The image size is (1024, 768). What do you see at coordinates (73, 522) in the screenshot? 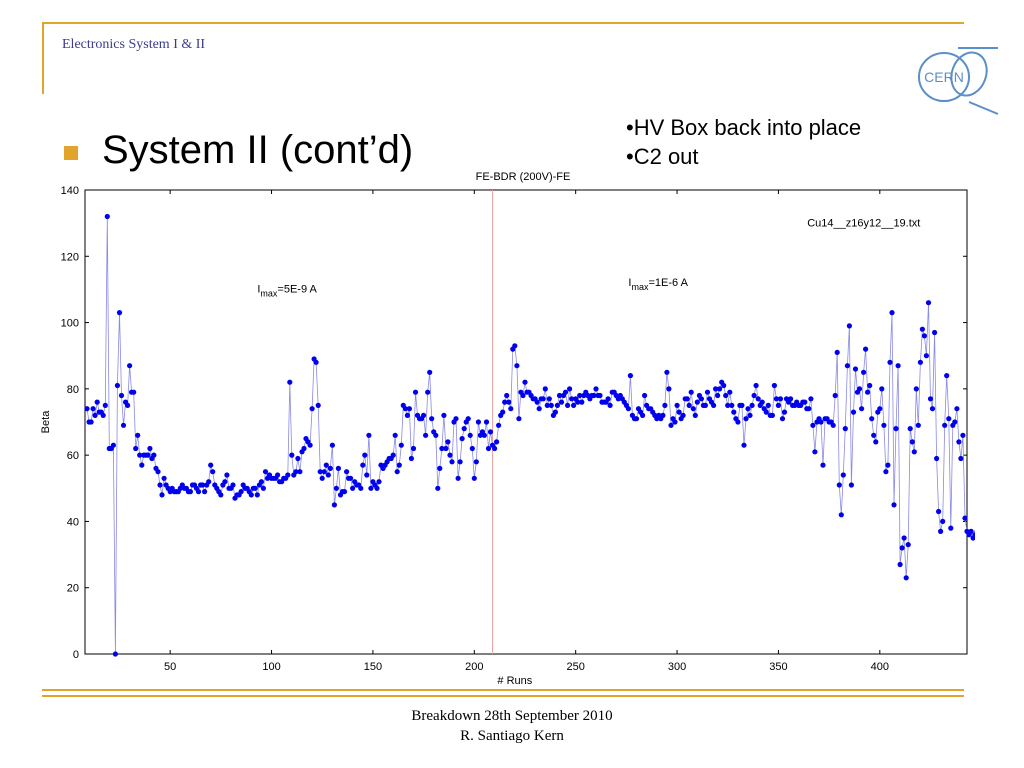
I see `y-tick-label: 40` at bounding box center [73, 522].